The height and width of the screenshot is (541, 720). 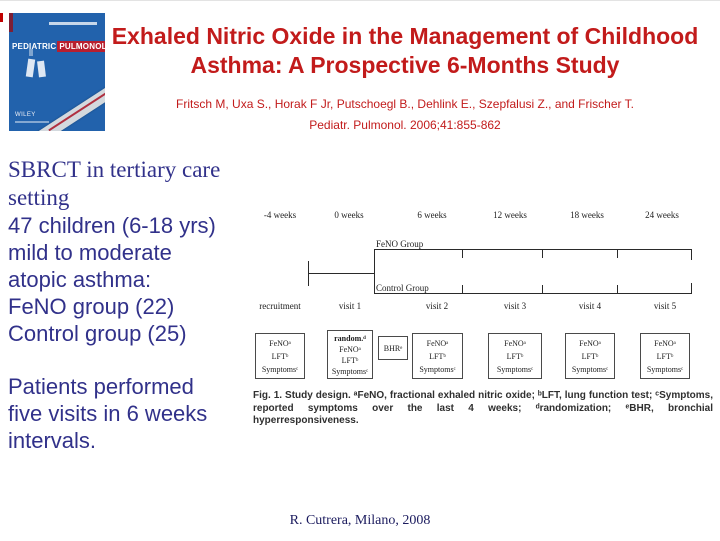 I want to click on body-paragraph-study-type: SBRCT in tertiary care setting, so click(x=114, y=184).